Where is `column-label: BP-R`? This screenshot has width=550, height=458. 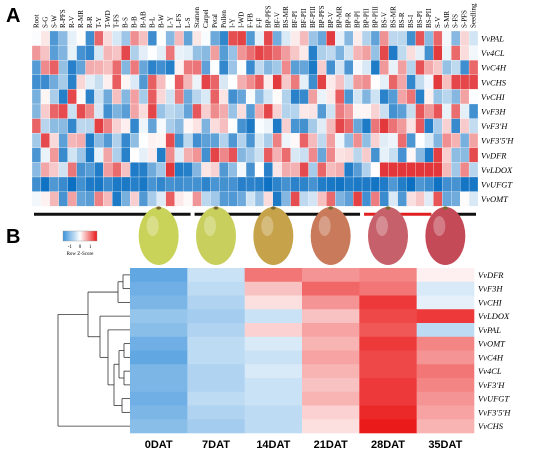 column-label: BP-R is located at coordinates (349, 20).